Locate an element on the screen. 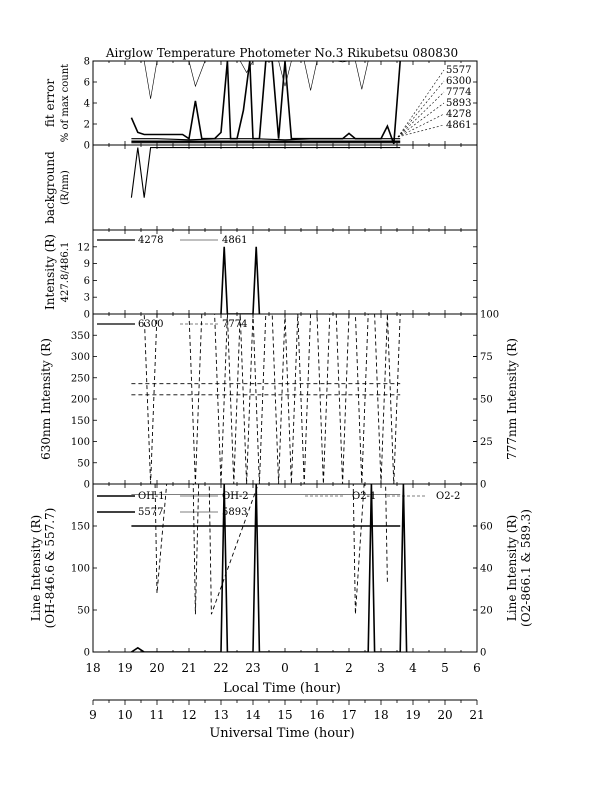 This screenshot has height=792, width=612. x-ut-tick-label: 10 is located at coordinates (124, 715).